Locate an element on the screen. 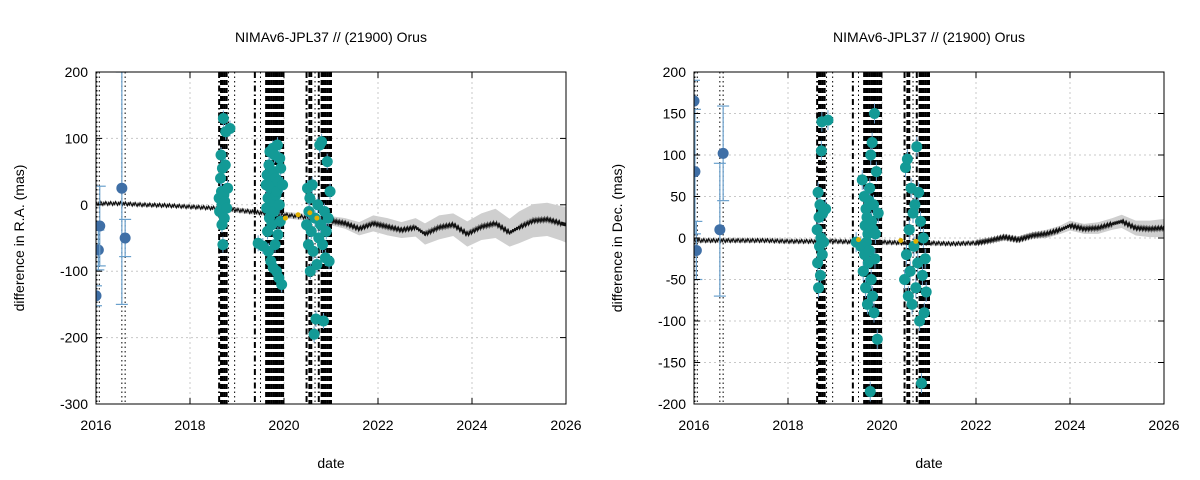 This screenshot has width=1200, height=480. uncertainty-band is located at coordinates (929, 230).